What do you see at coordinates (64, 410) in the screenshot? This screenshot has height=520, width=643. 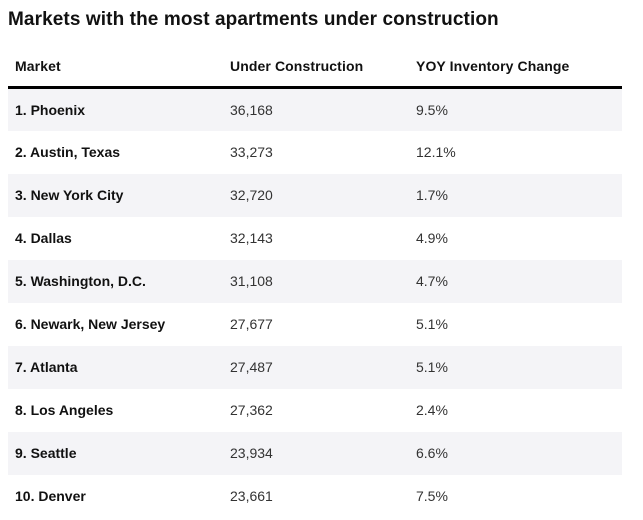 I see `market-cell: 8. Los Angeles` at bounding box center [64, 410].